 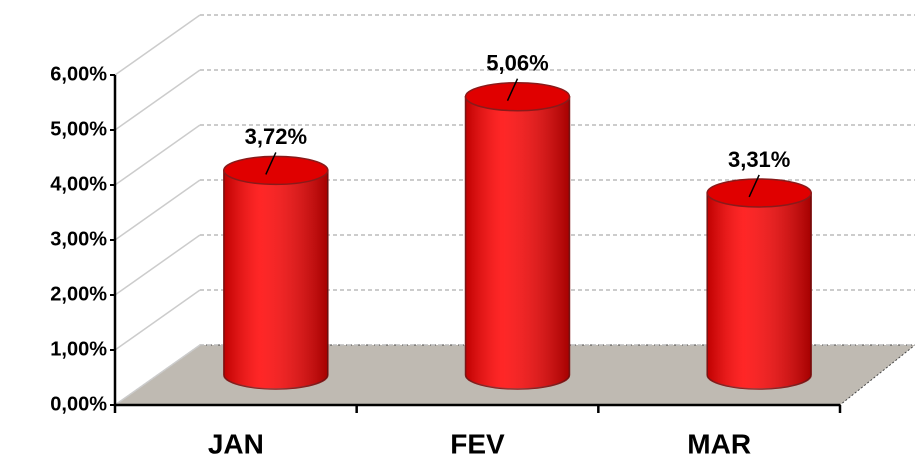 What do you see at coordinates (719, 443) in the screenshot?
I see `x-tick-label: MAR` at bounding box center [719, 443].